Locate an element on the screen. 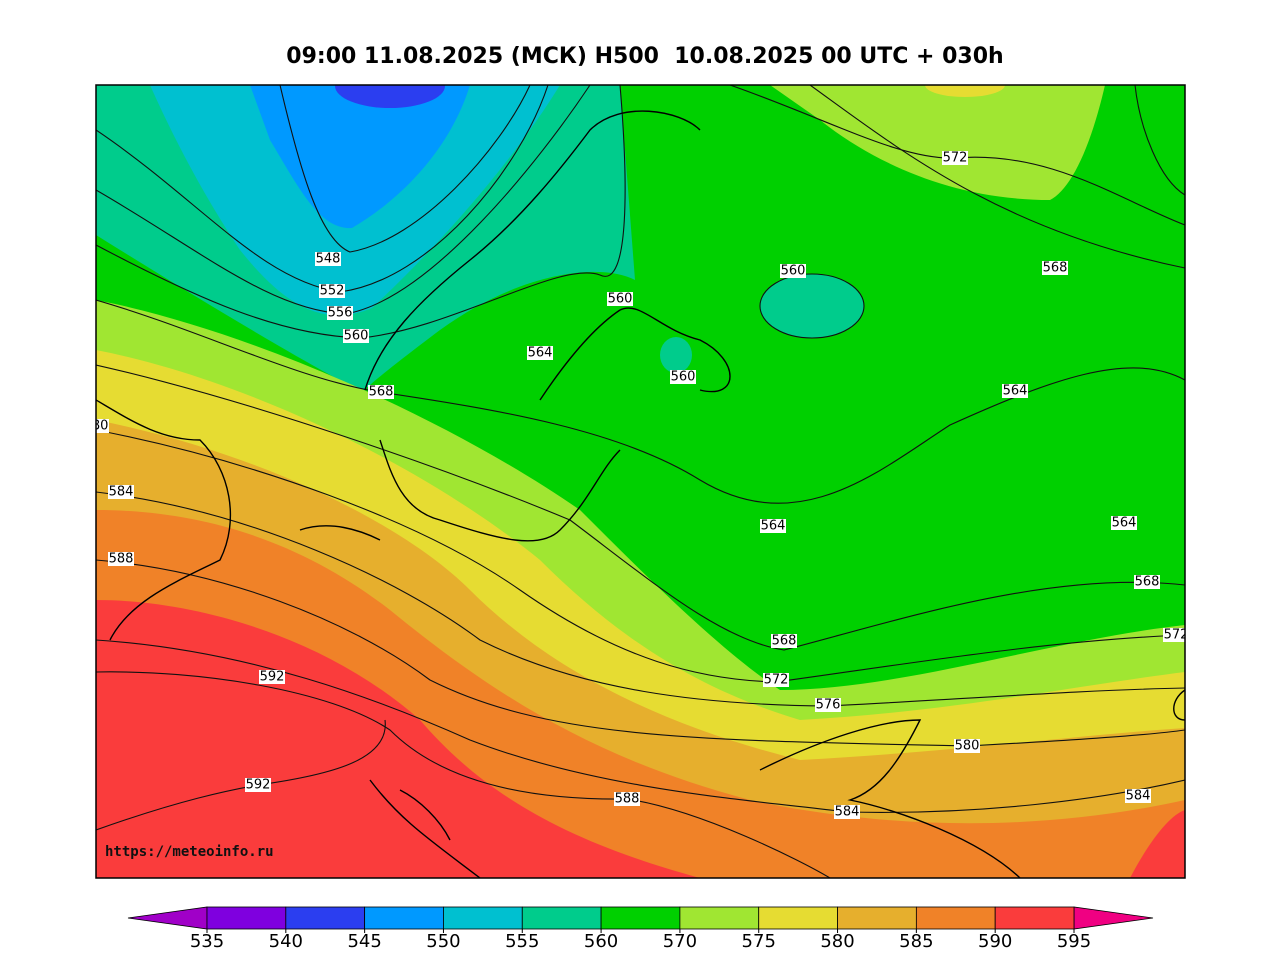 Image resolution: width=1281 pixels, height=963 pixels. contour-label: 592 is located at coordinates (272, 677).